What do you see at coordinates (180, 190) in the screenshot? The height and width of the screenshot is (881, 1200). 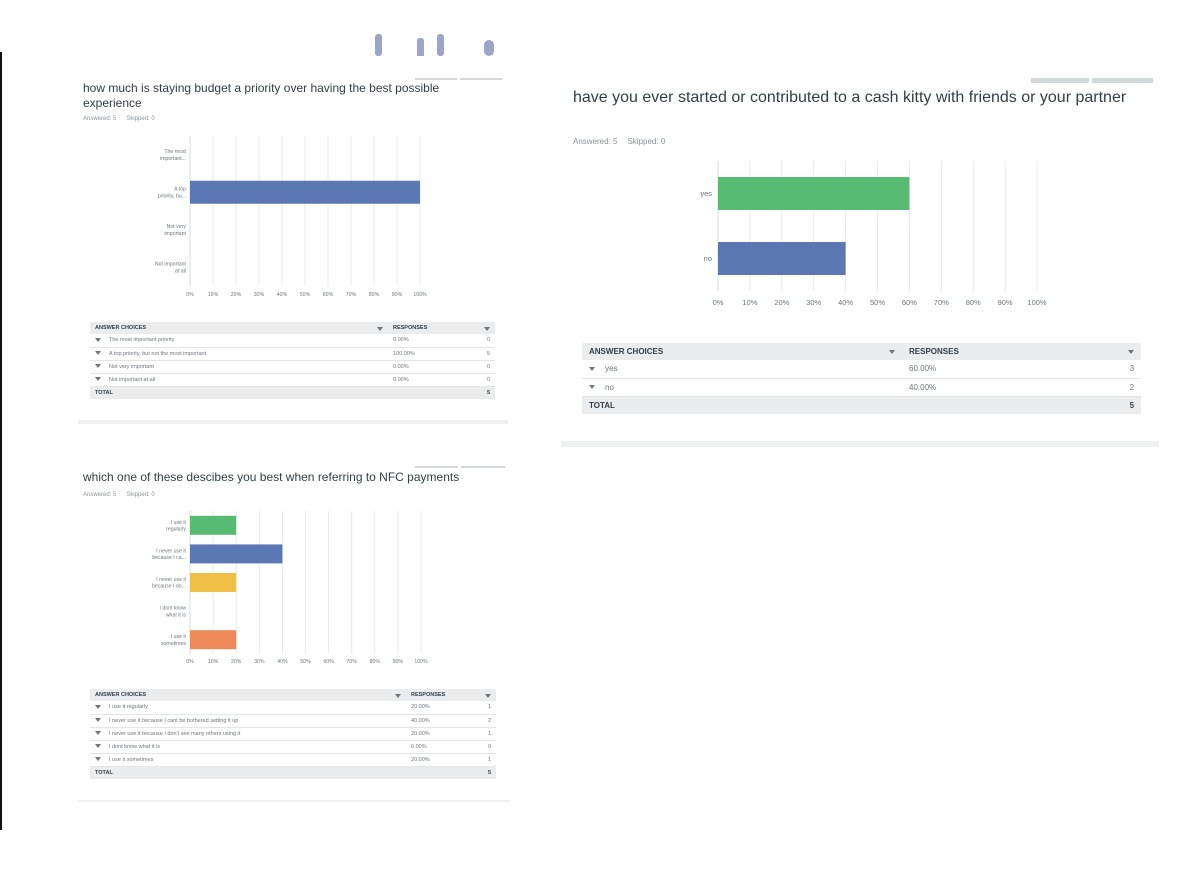 I see `category-label: A top` at bounding box center [180, 190].